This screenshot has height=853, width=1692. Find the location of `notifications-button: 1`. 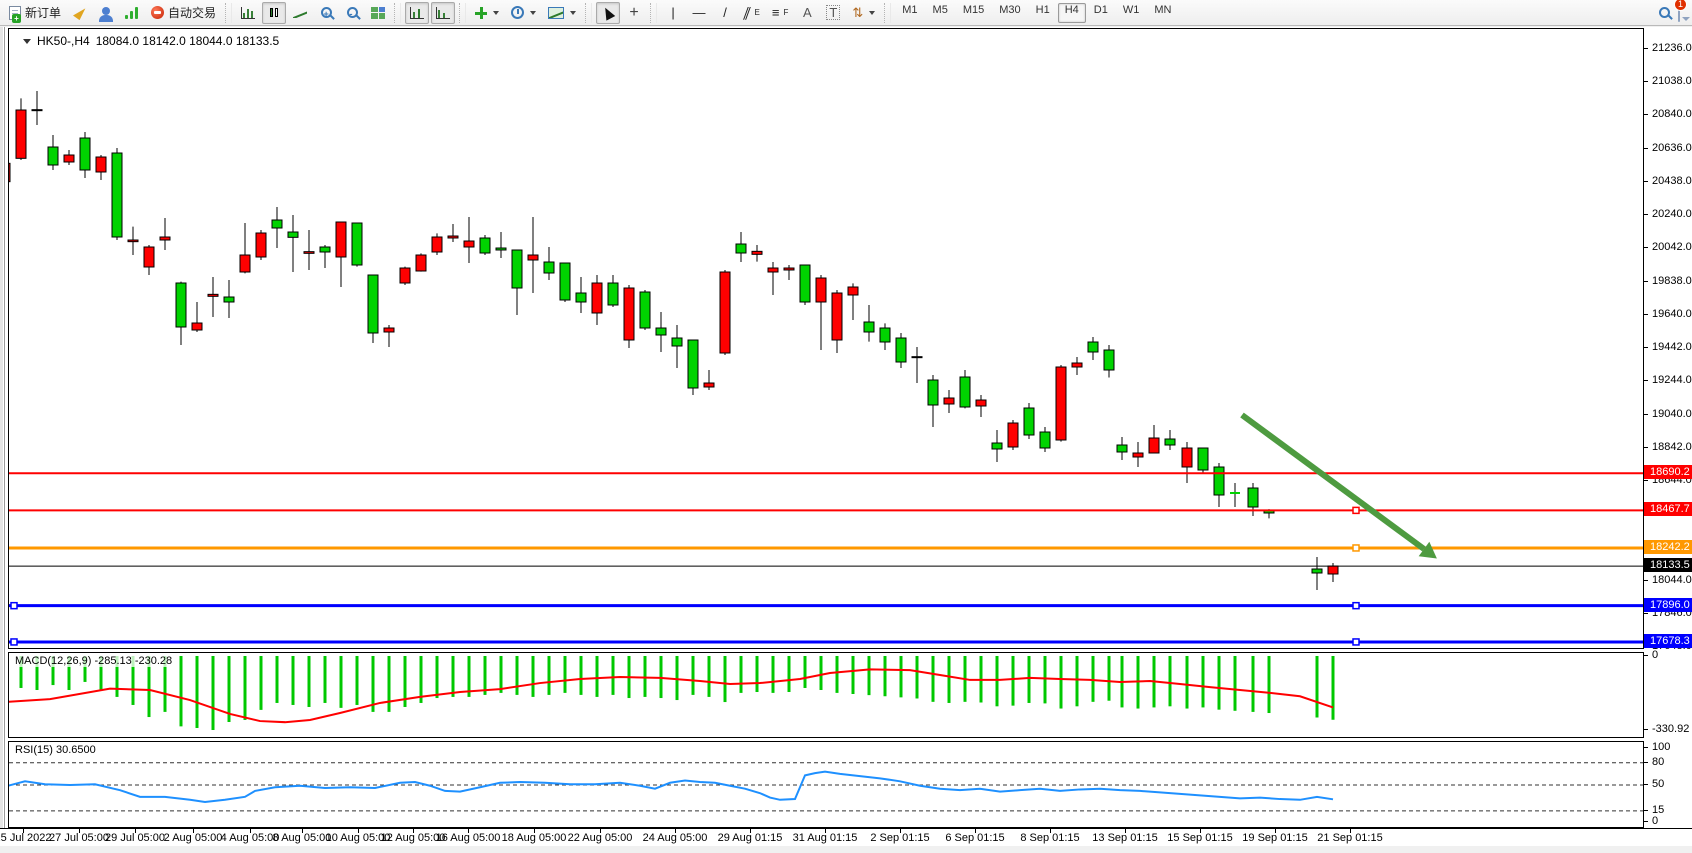

notifications-button: 1 is located at coordinates (1680, 11).